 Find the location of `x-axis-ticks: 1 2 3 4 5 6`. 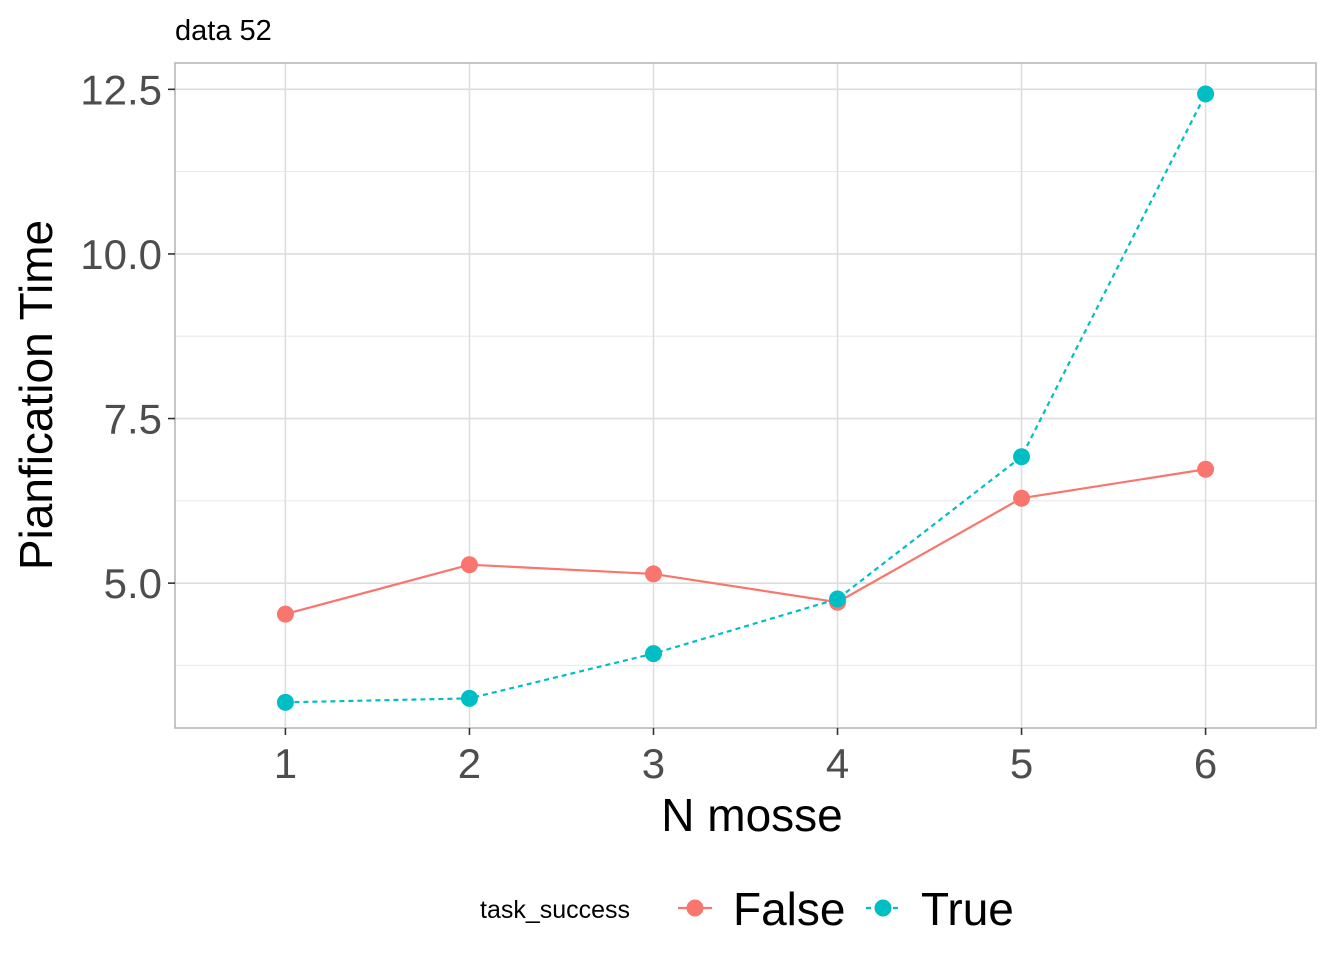

x-axis-ticks: 1 2 3 4 5 6 is located at coordinates (745, 757).